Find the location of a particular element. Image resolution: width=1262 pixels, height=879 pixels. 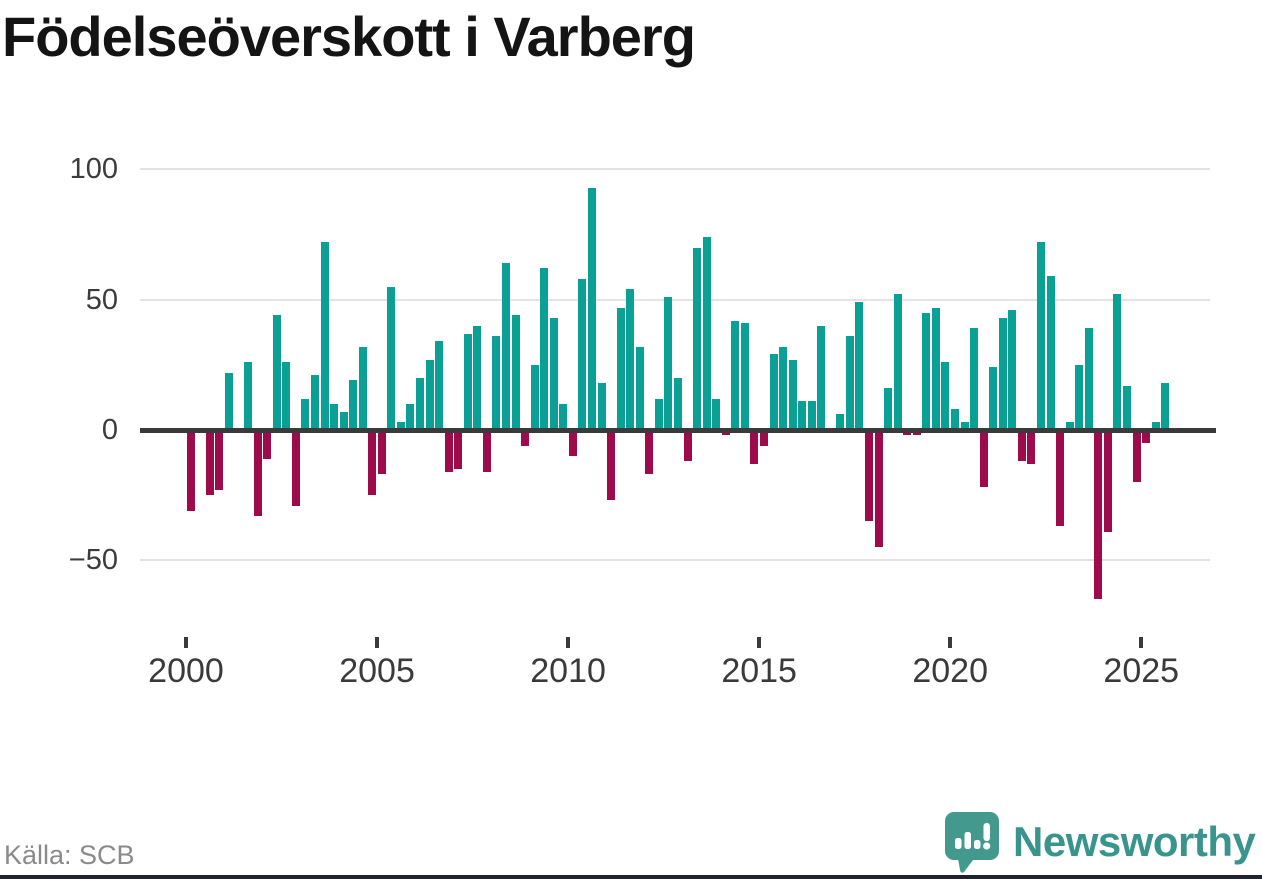

bar-2007-Q2 is located at coordinates (467, 381).